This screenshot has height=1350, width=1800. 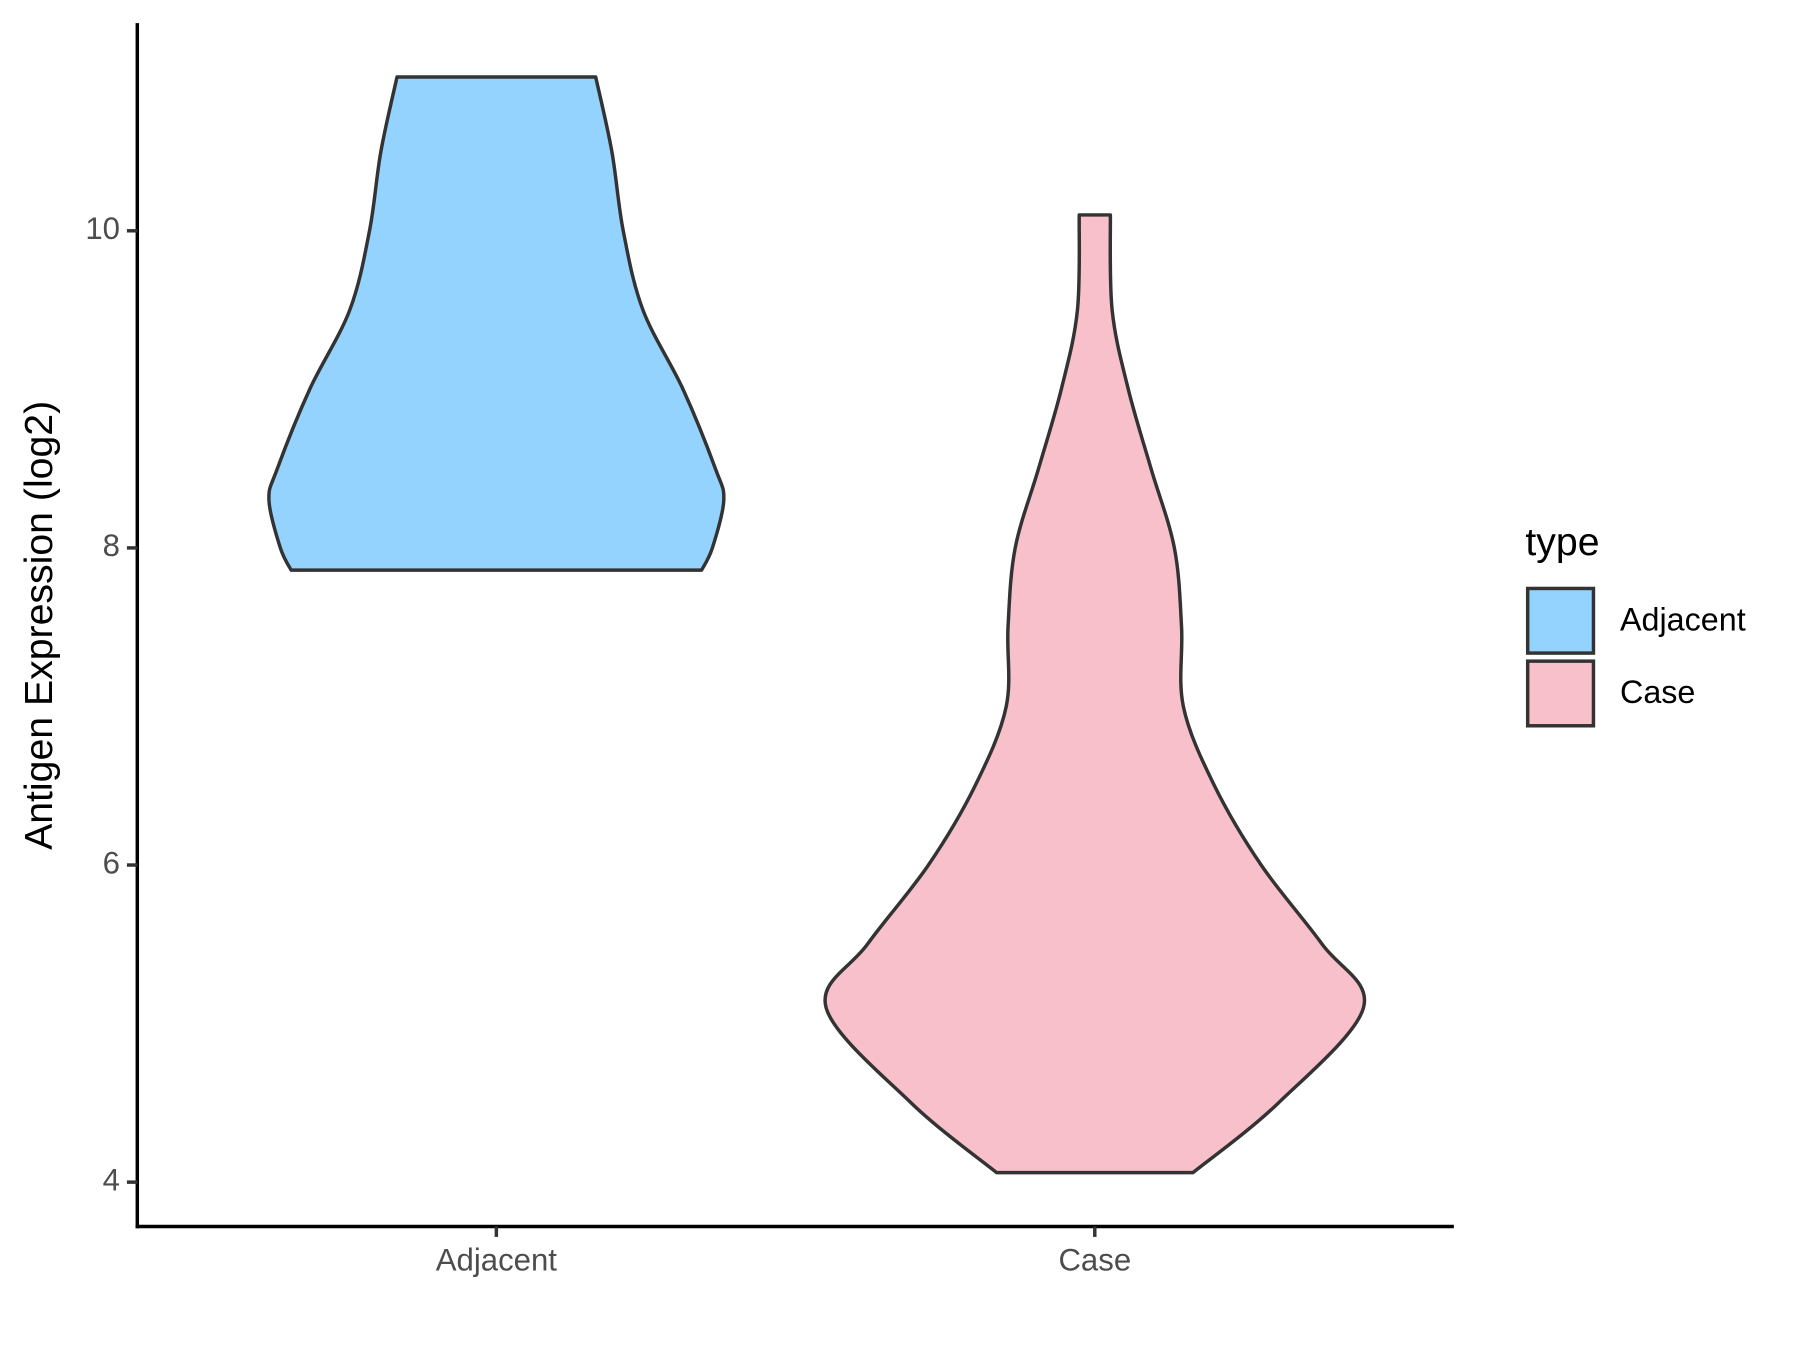 I want to click on y-tick-label: 8, so click(x=111, y=545).